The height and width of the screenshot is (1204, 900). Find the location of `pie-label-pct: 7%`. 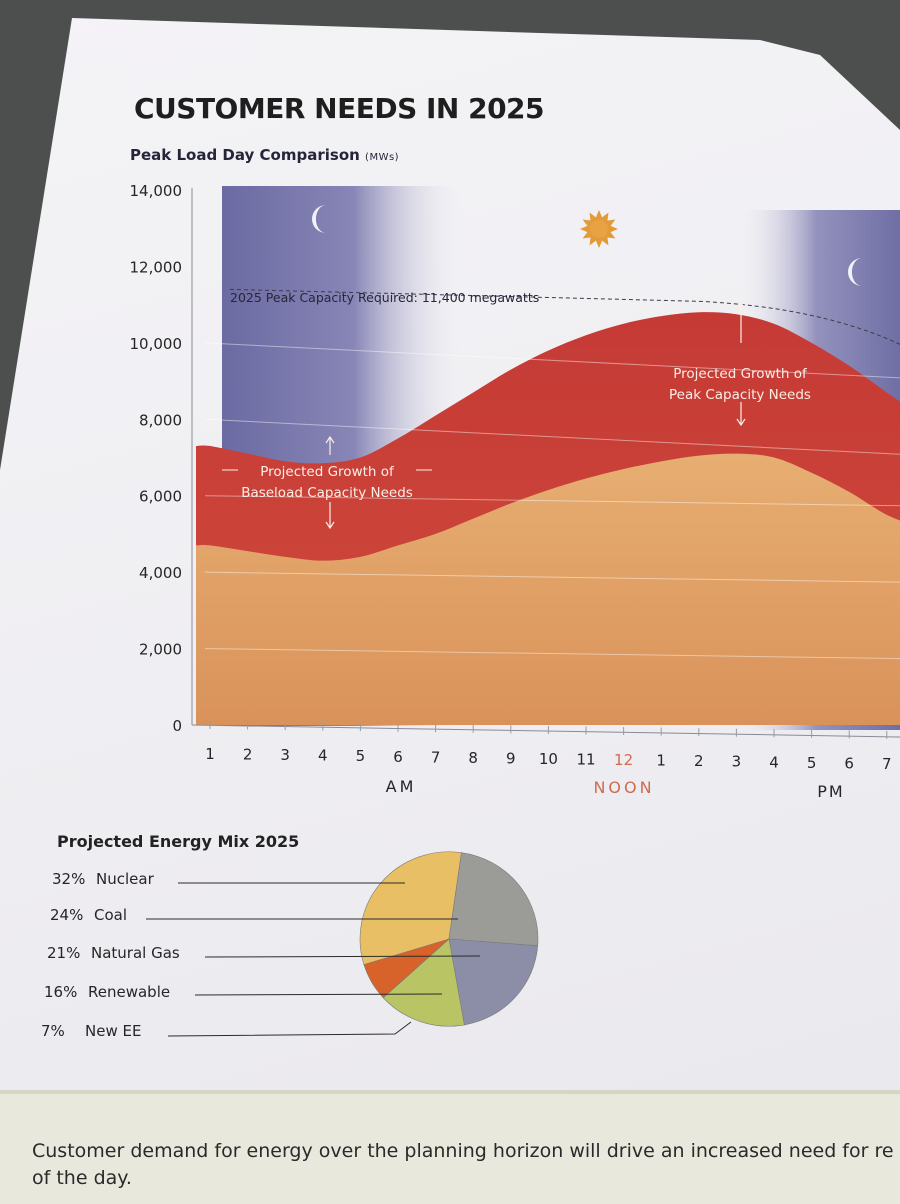

pie-label-pct: 7% is located at coordinates (53, 1031).